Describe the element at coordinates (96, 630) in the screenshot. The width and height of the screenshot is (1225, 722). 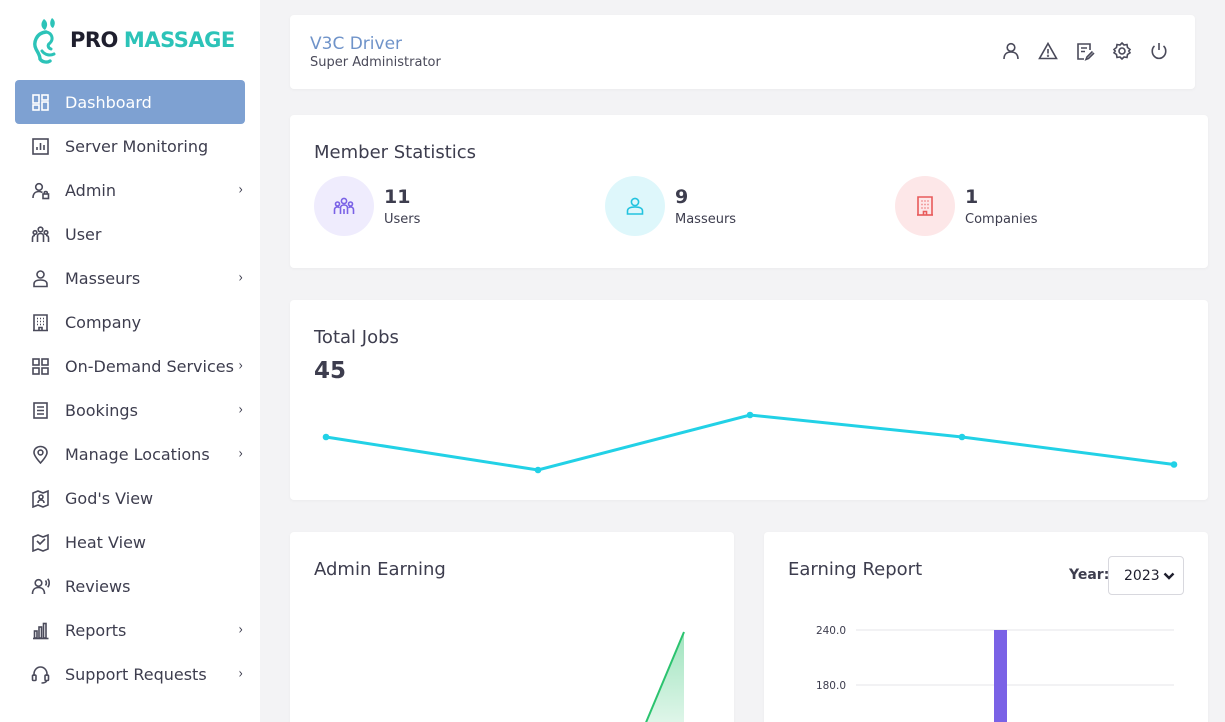
I see `sidebar-item-label: Reports` at that location.